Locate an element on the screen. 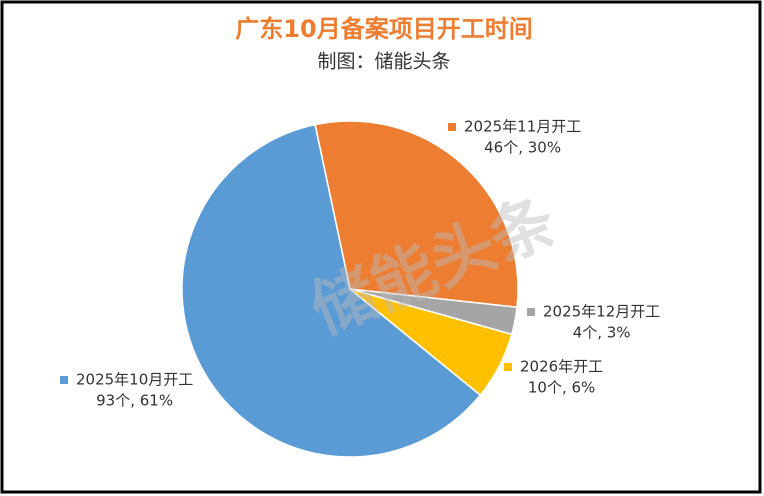 The image size is (764, 496). label-category: 2025年10月开工 is located at coordinates (134, 380).